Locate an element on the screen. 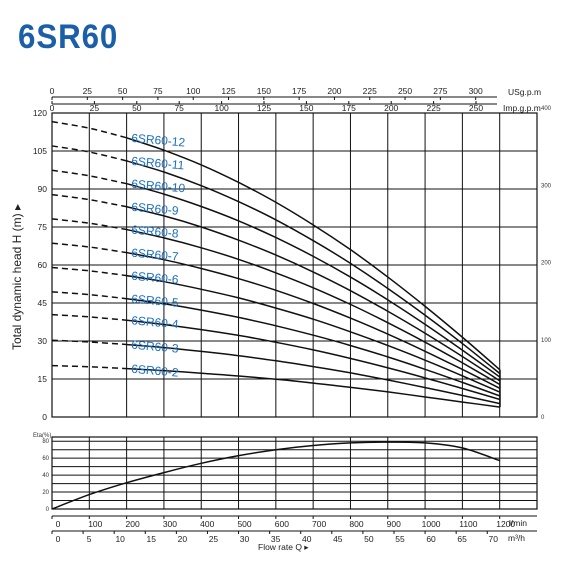 The width and height of the screenshot is (576, 573). lmin-tick-label: 1200 is located at coordinates (505, 524).